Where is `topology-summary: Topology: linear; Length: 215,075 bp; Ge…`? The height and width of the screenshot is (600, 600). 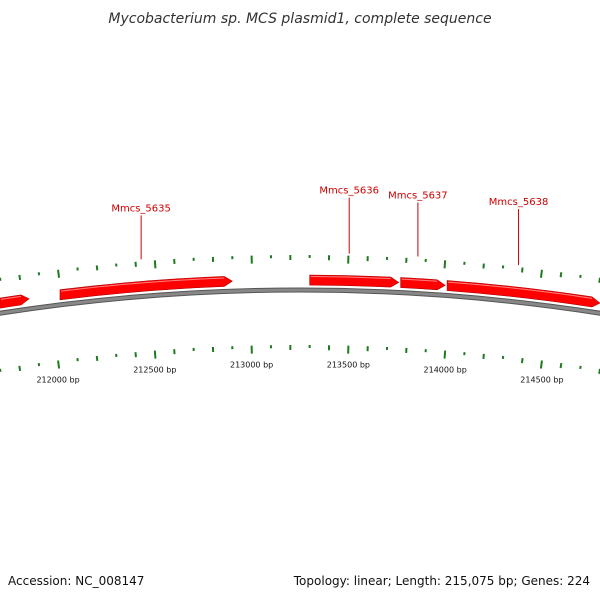 topology-summary: Topology: linear; Length: 215,075 bp; Ge… is located at coordinates (441, 581).